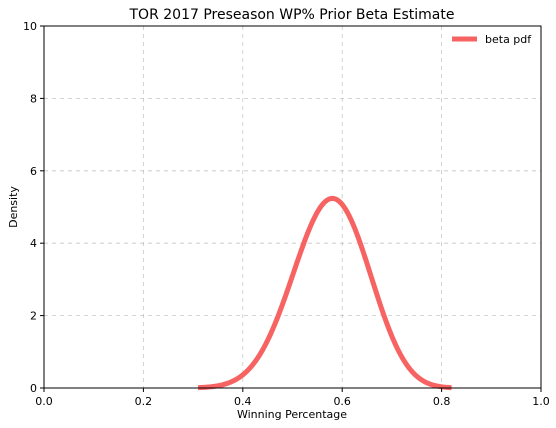 This screenshot has width=556, height=428. Describe the element at coordinates (292, 414) in the screenshot. I see `x-axis-label: Winning Percentage` at that location.